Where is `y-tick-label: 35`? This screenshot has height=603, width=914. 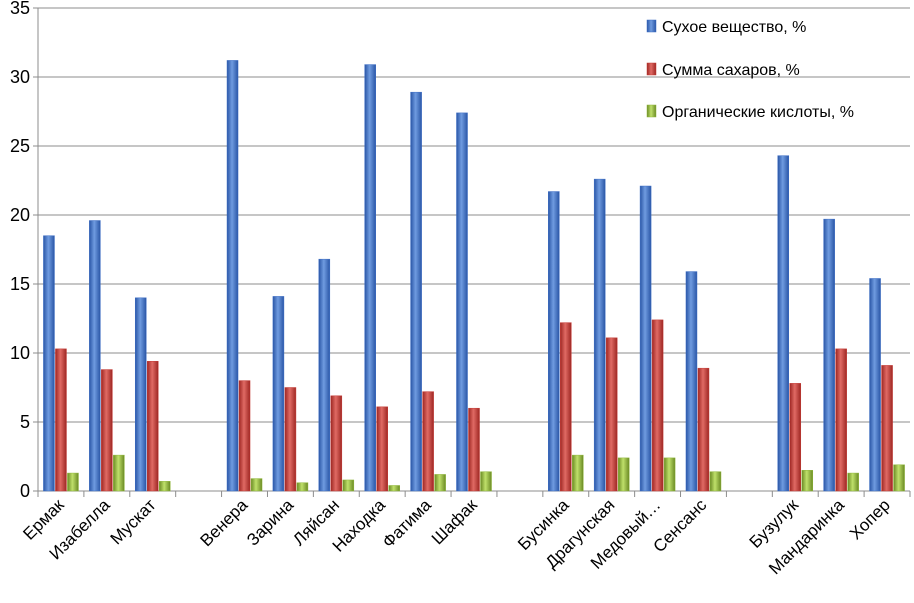 y-tick-label: 35 is located at coordinates (20, 9).